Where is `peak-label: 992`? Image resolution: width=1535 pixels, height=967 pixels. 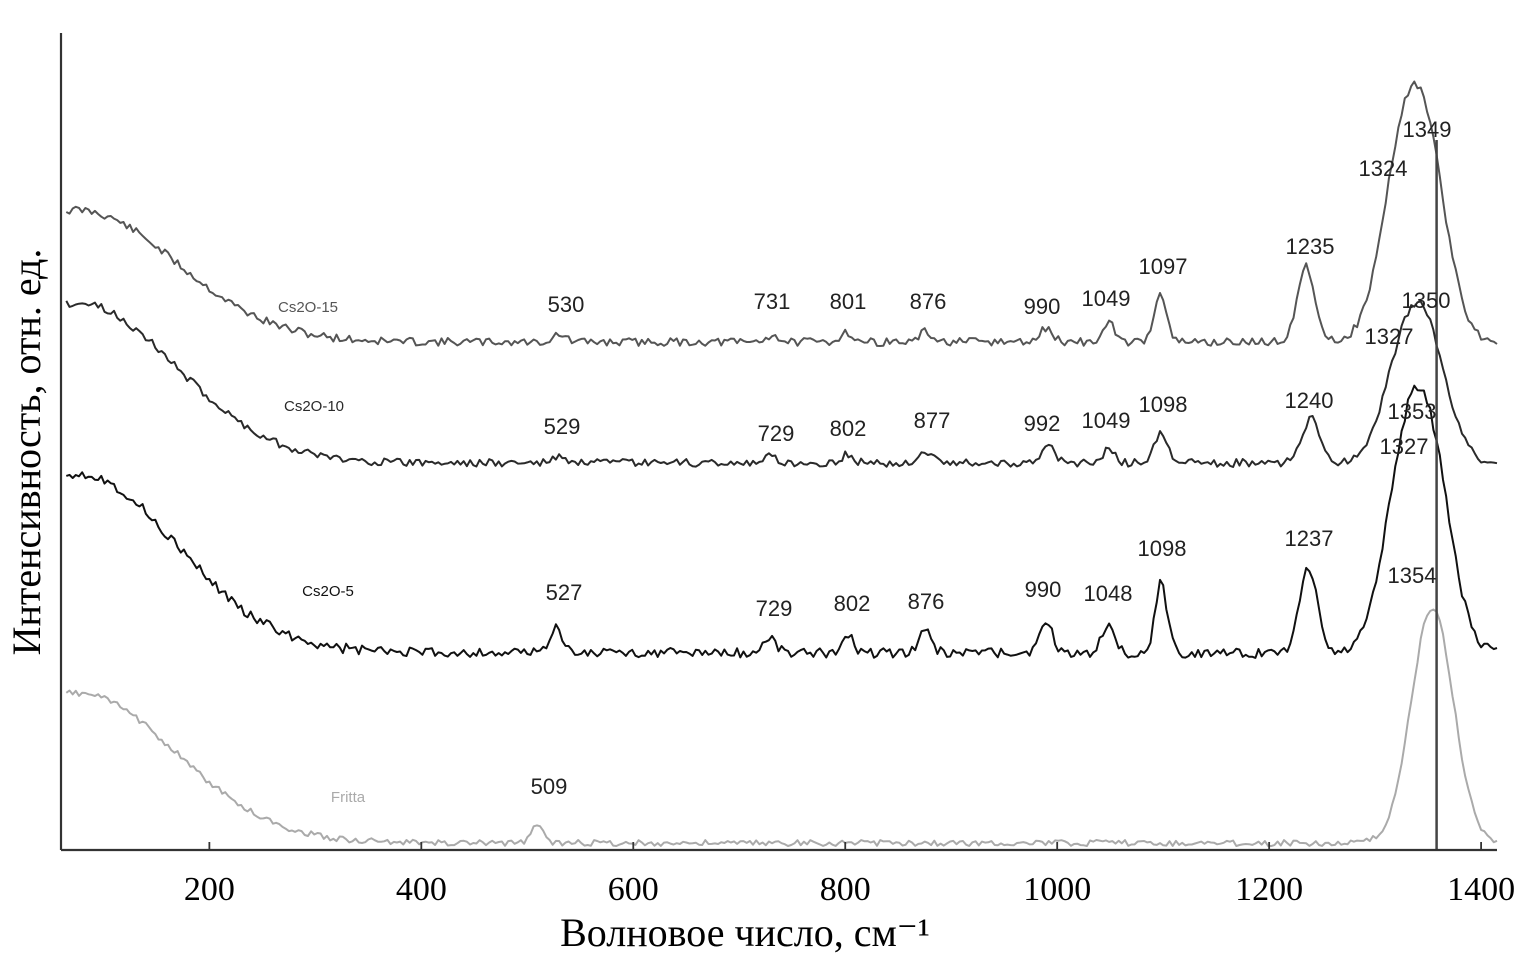 peak-label: 992 is located at coordinates (1042, 423).